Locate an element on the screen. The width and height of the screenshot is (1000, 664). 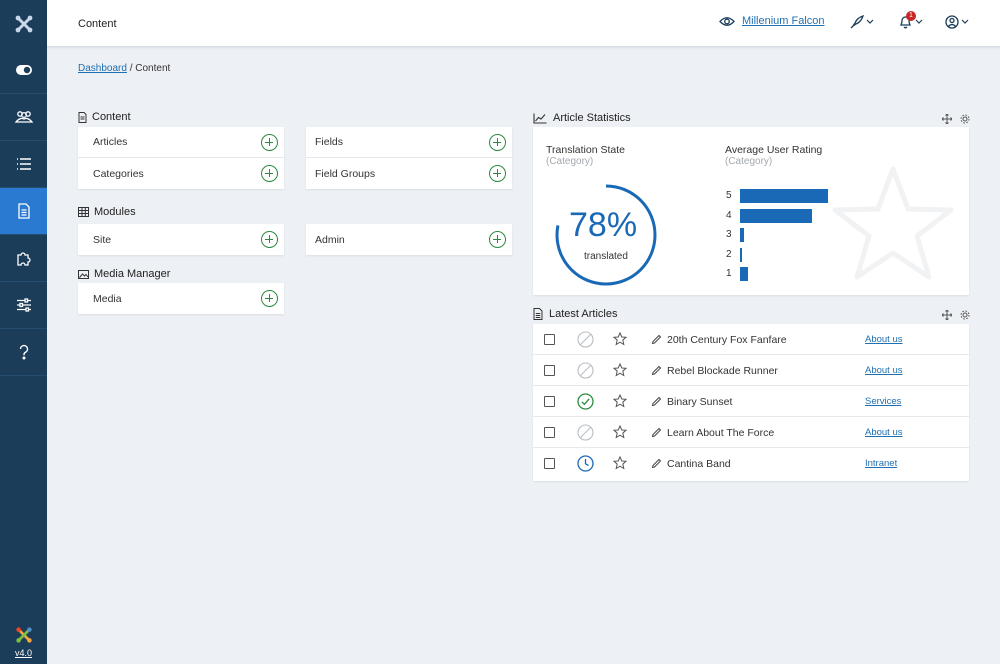
site-link: Millenium Falcon is located at coordinates (772, 21).